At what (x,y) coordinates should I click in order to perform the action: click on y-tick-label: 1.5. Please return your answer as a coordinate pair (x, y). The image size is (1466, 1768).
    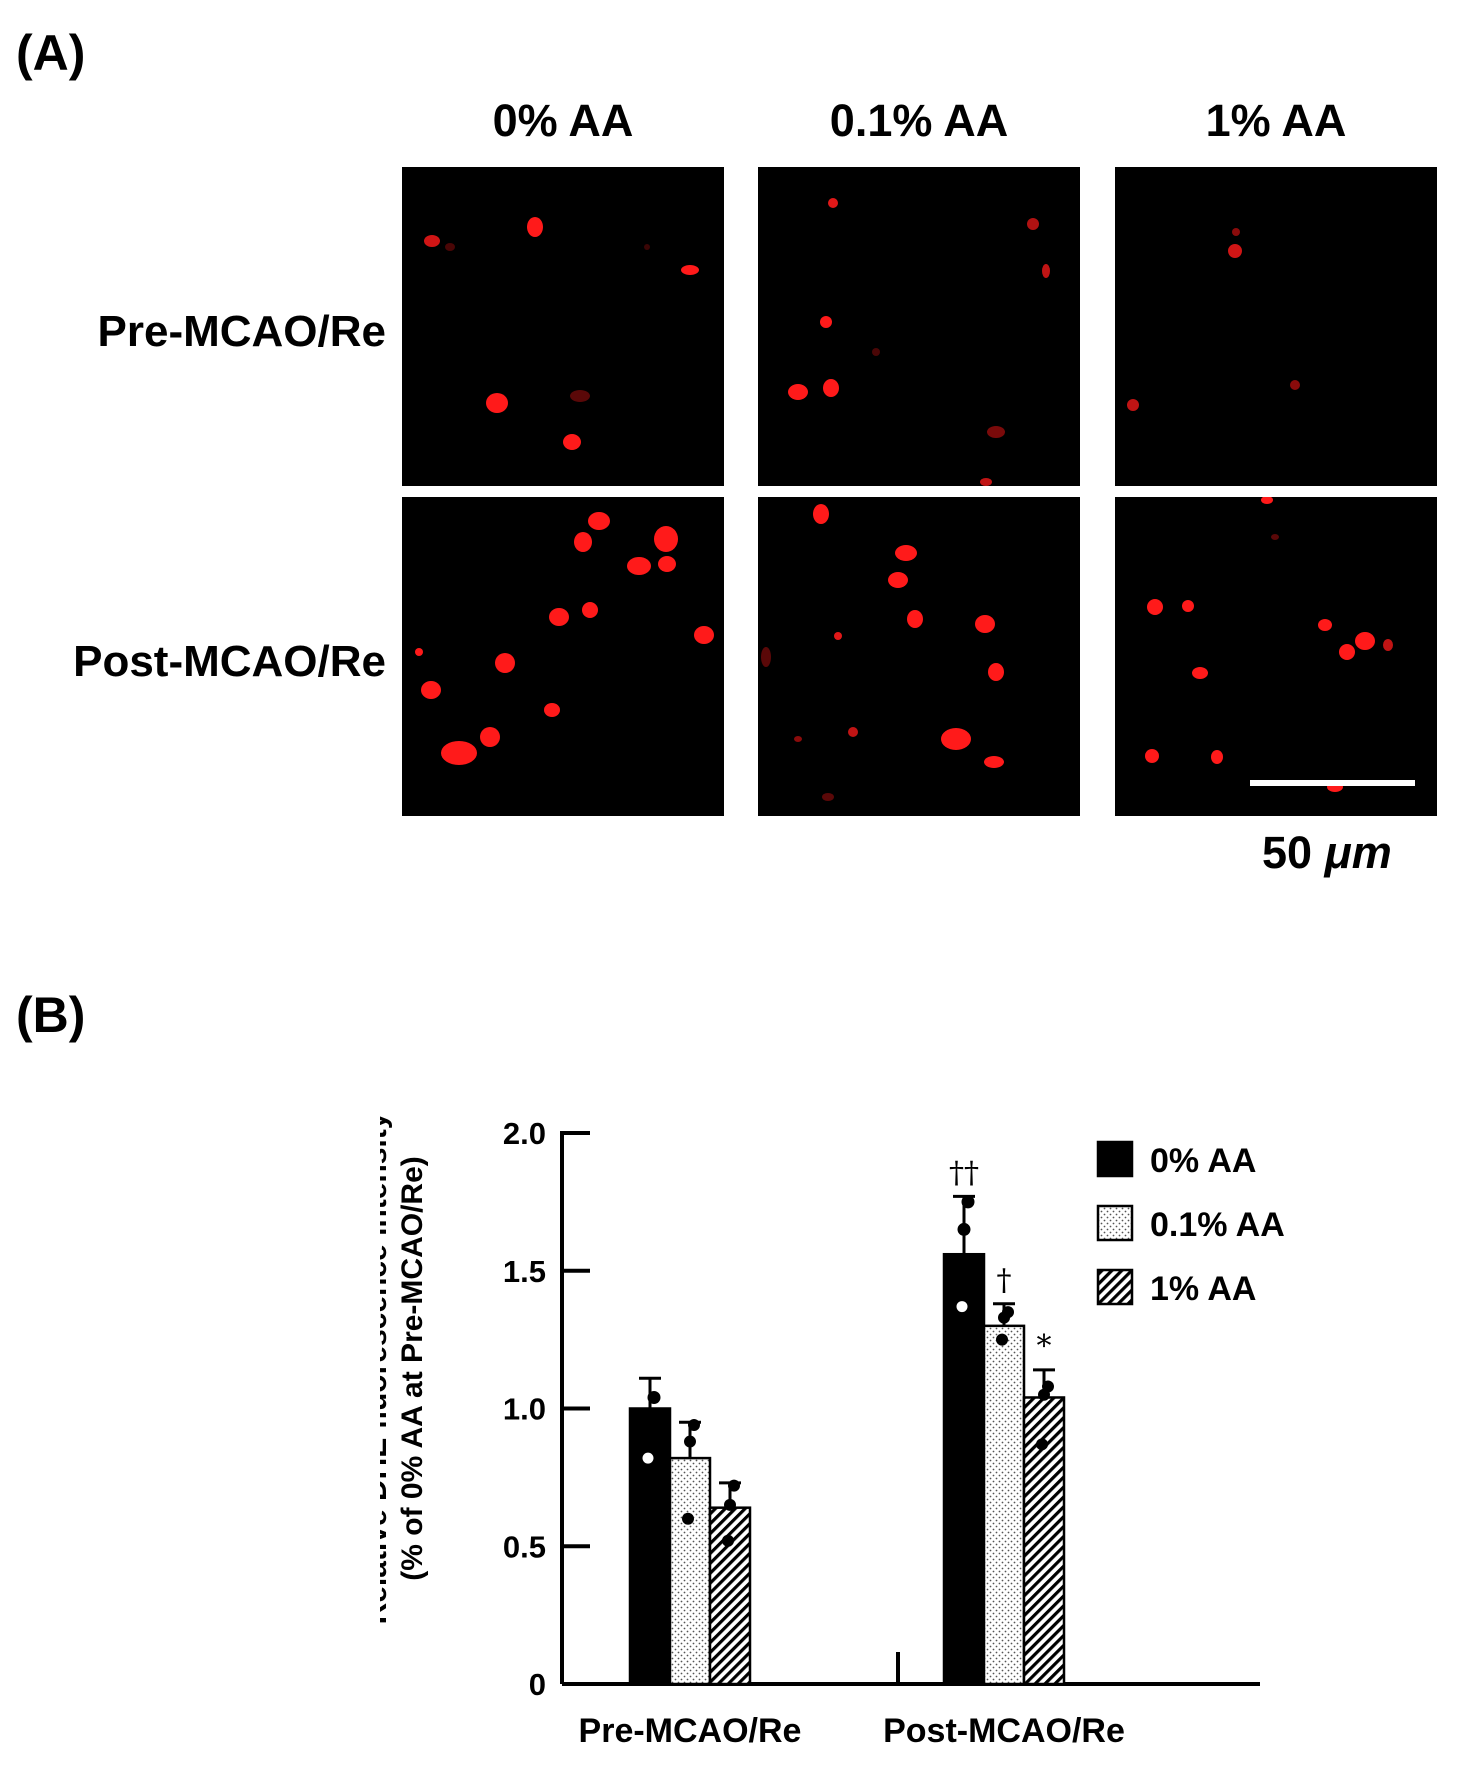
    Looking at the image, I should click on (524, 1271).